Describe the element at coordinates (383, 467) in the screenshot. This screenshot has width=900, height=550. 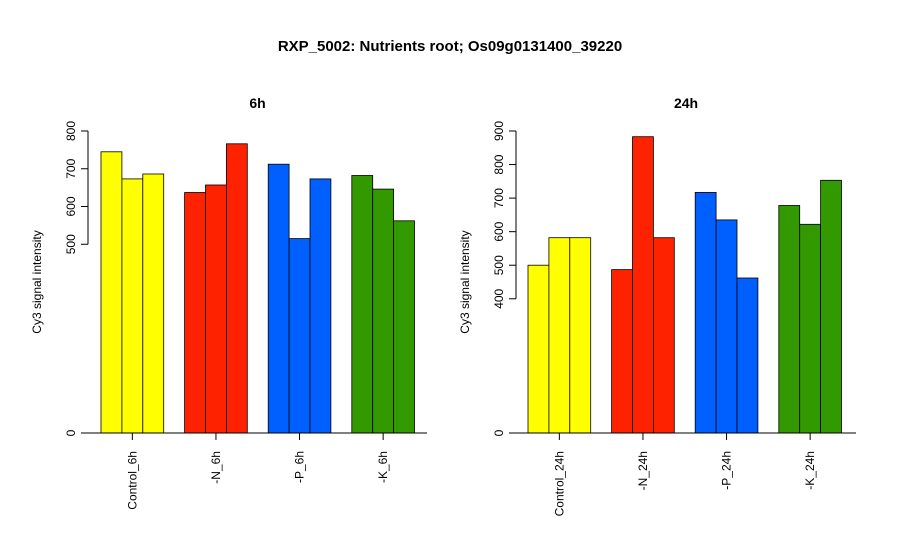
I see `x-tick-label: -K_6h` at that location.